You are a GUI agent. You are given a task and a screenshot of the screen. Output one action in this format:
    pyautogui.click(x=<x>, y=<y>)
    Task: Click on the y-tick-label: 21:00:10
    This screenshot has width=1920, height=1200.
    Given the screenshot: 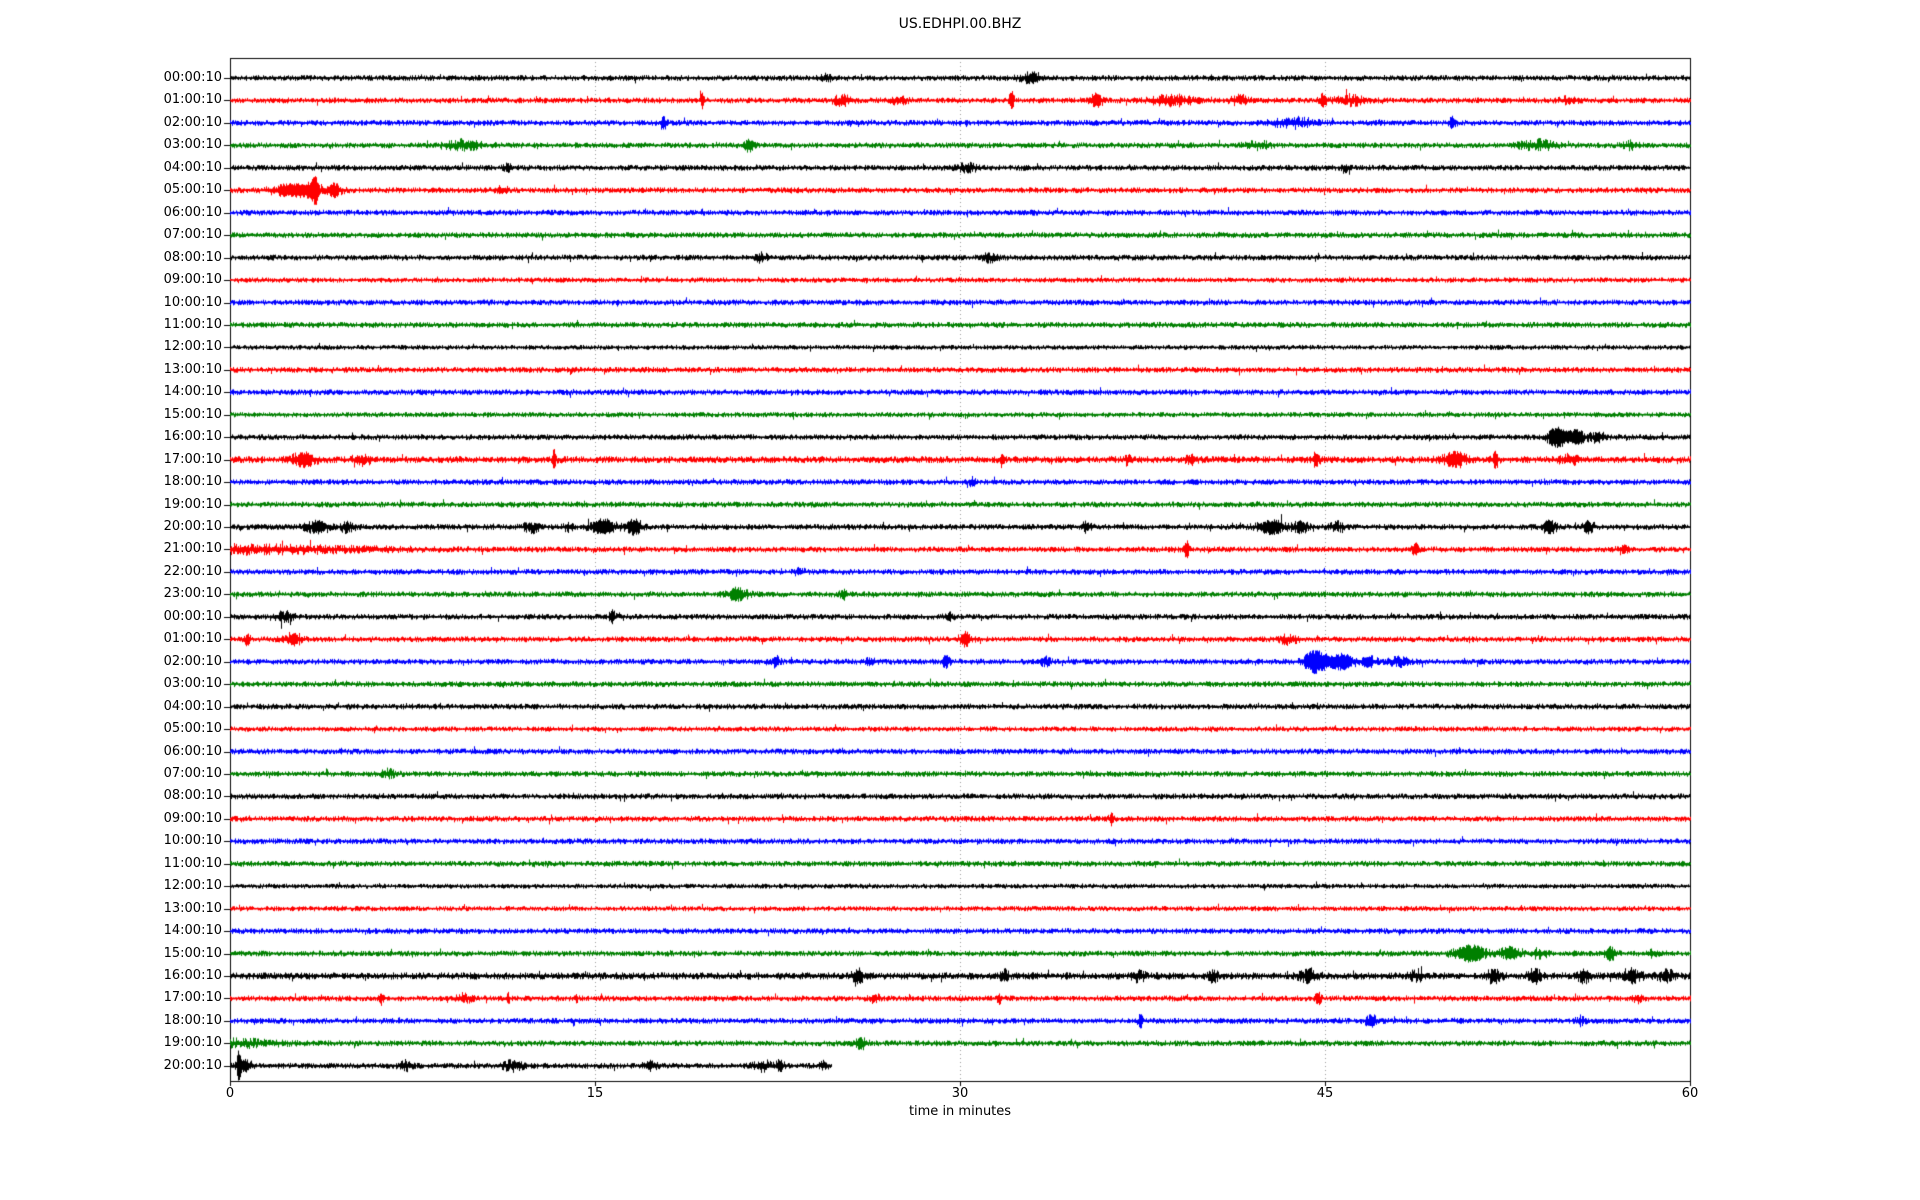 What is the action you would take?
    pyautogui.click(x=192, y=549)
    